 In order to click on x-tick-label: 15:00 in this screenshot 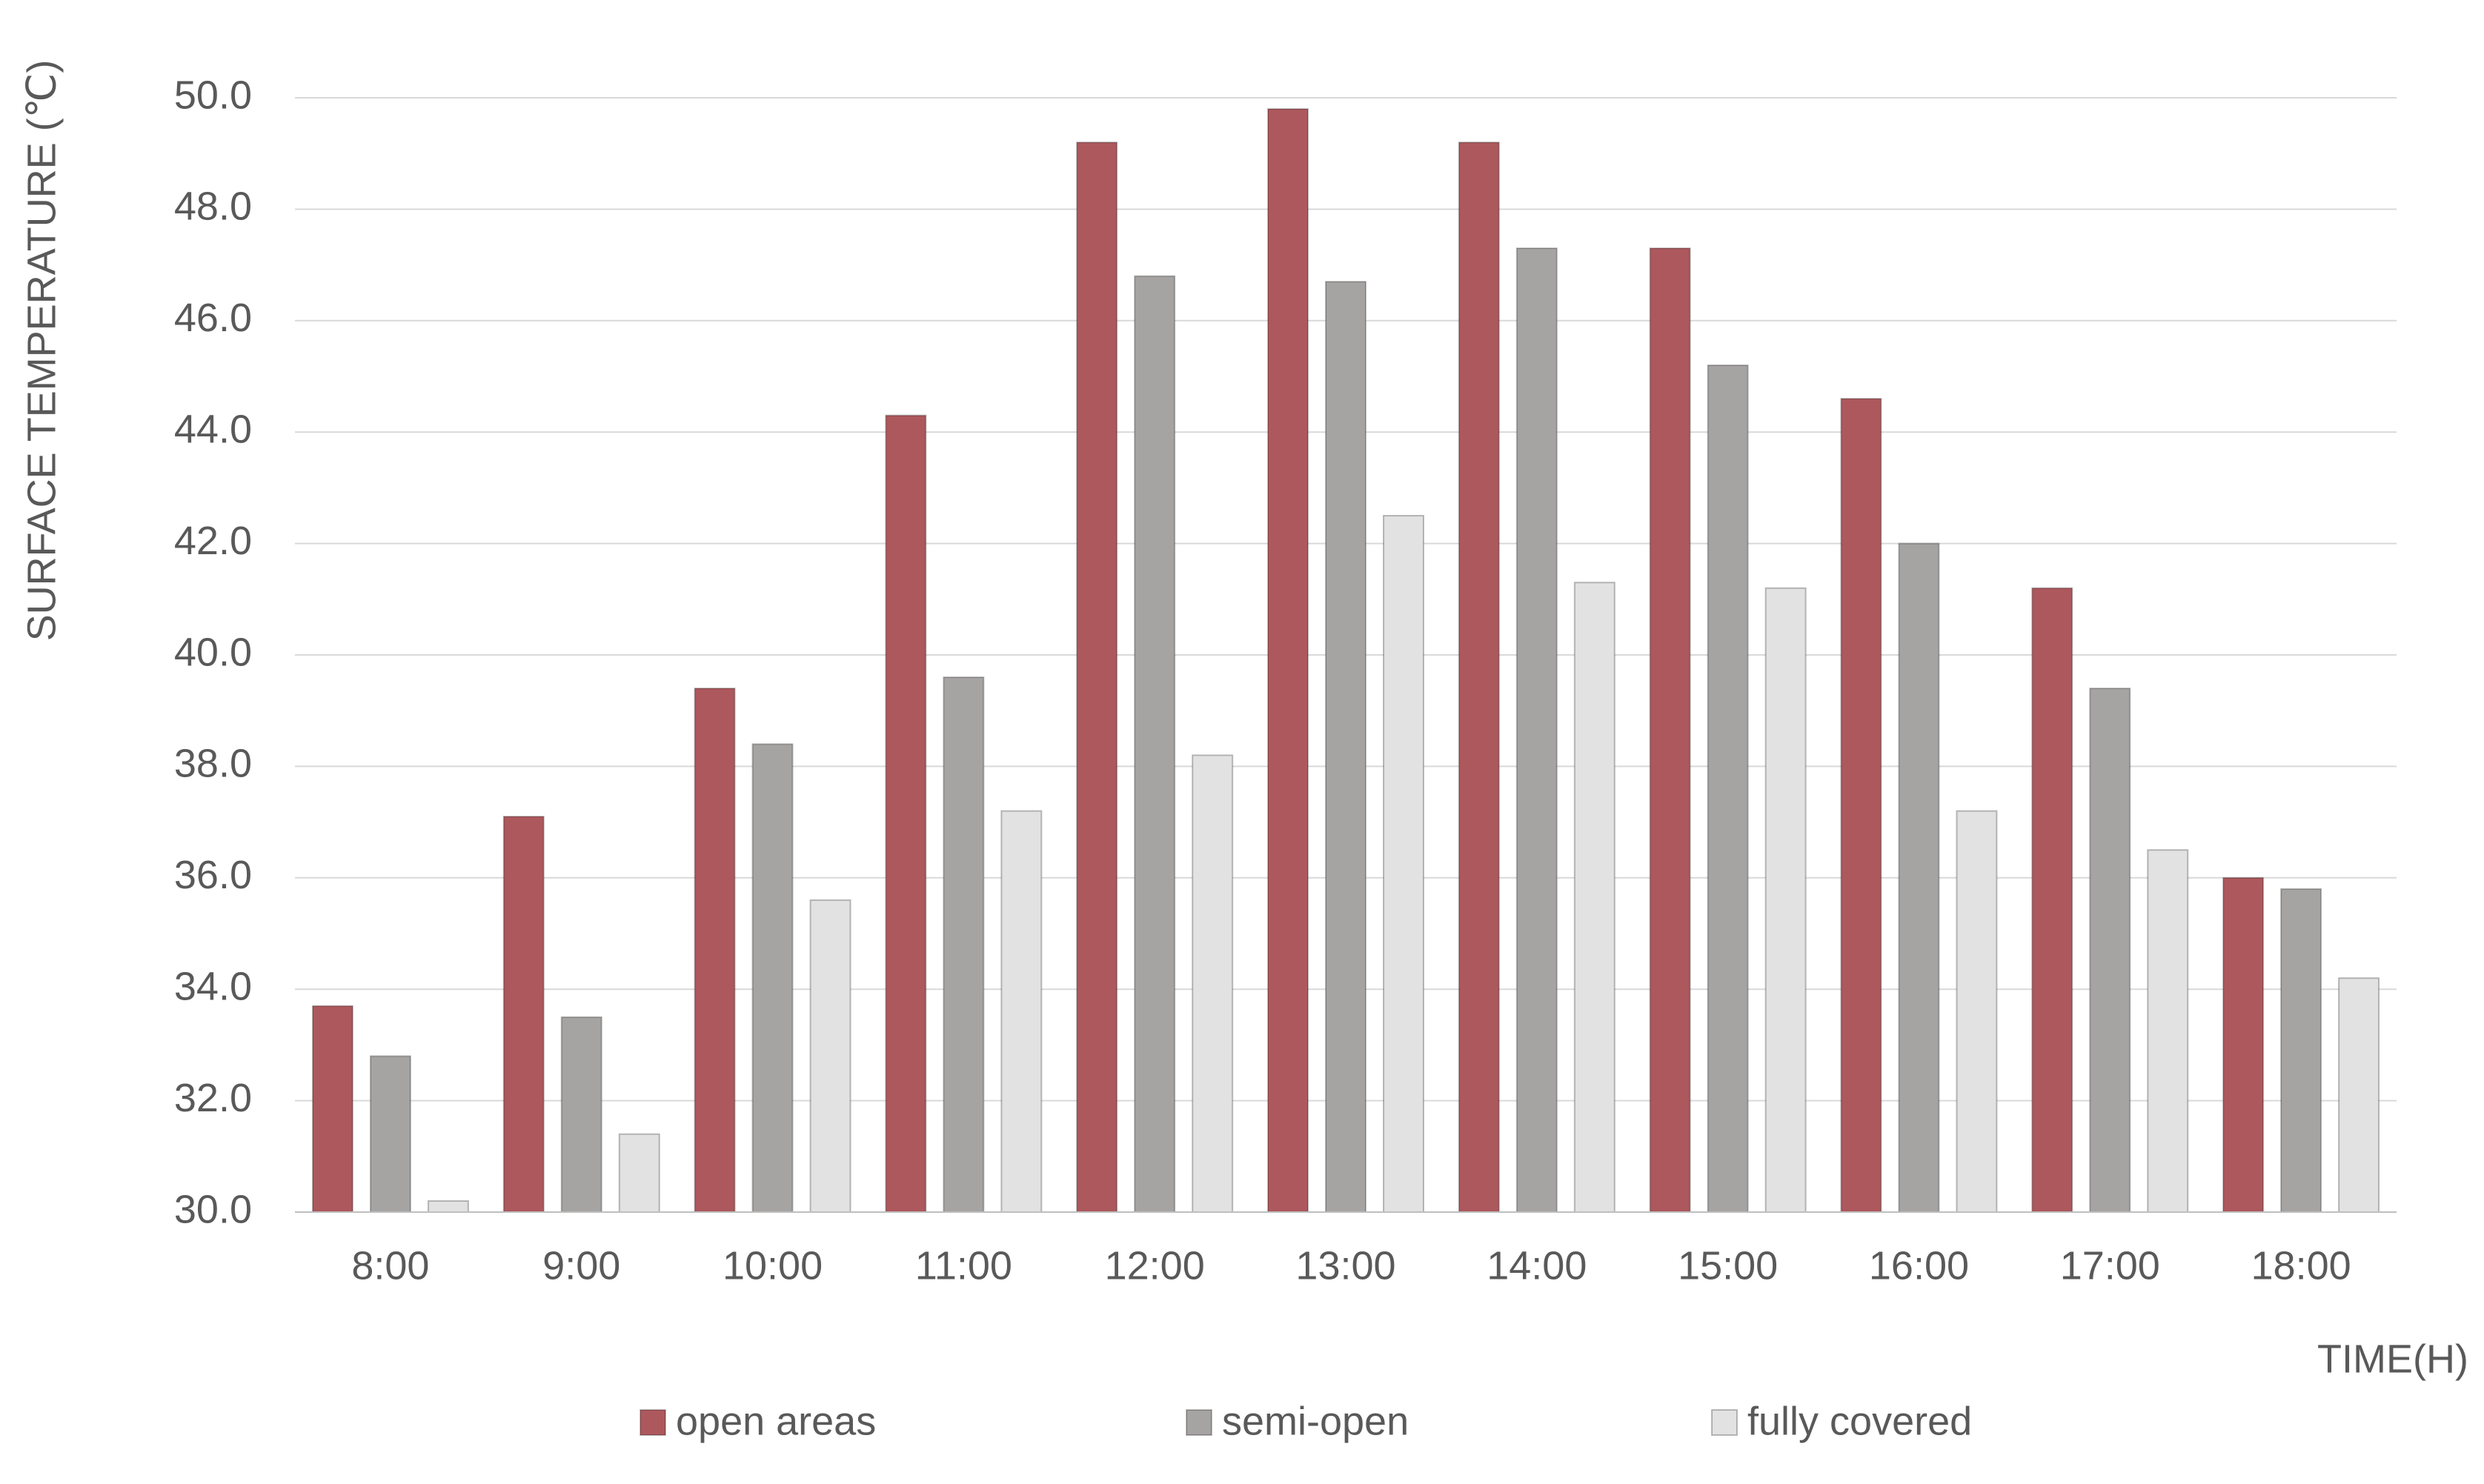, I will do `click(1728, 1265)`.